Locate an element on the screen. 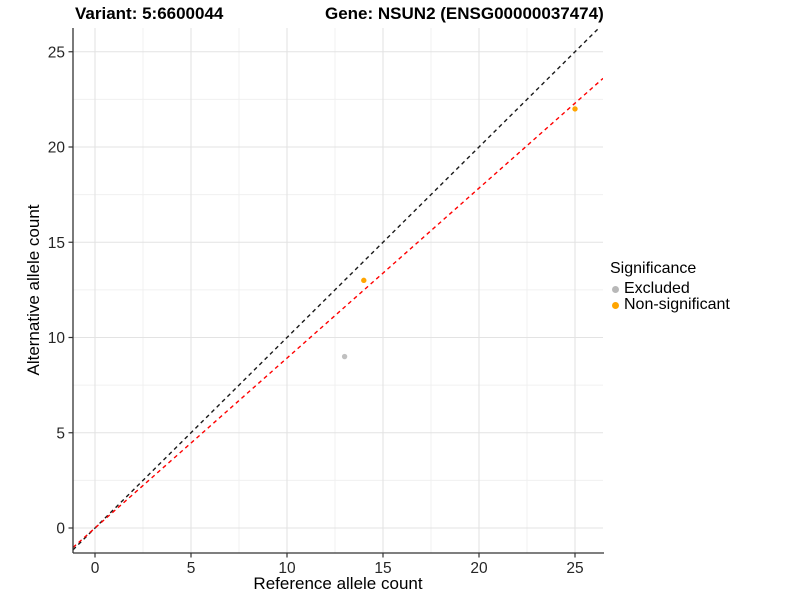 The image size is (800, 600). legend-item-non-significant: Non-significant is located at coordinates (671, 304).